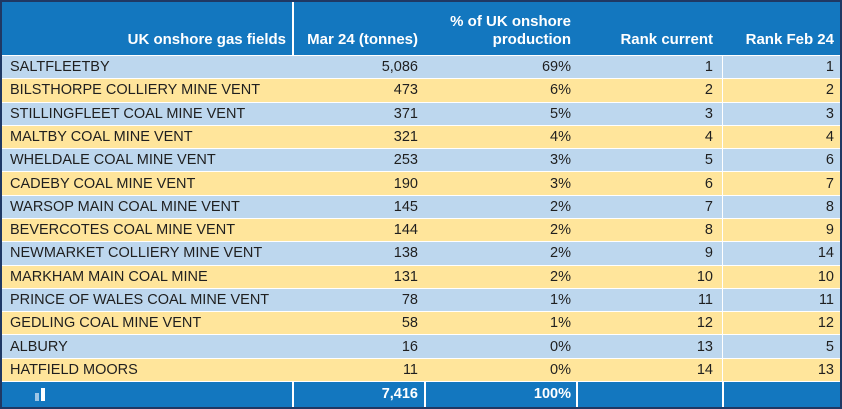 The width and height of the screenshot is (842, 409). What do you see at coordinates (135, 90) in the screenshot?
I see `cell-field-name: BILSTHORPE COLLIERY MINE VENT` at bounding box center [135, 90].